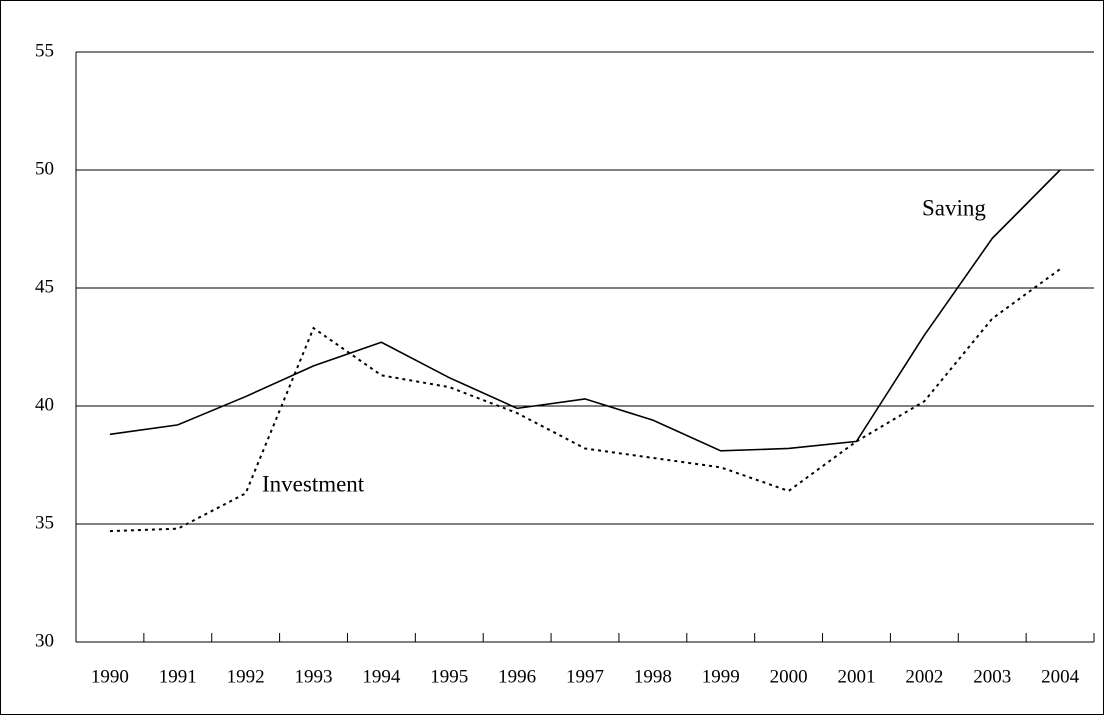 The height and width of the screenshot is (715, 1104). Describe the element at coordinates (44, 286) in the screenshot. I see `y-tick-label: 45` at that location.